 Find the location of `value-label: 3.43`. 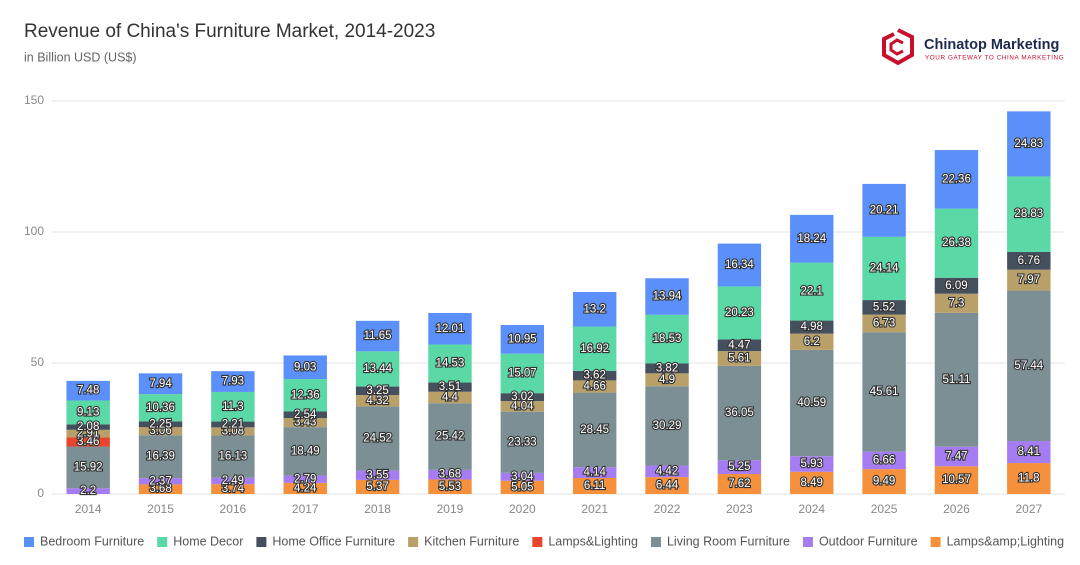

value-label: 3.43 is located at coordinates (305, 423).